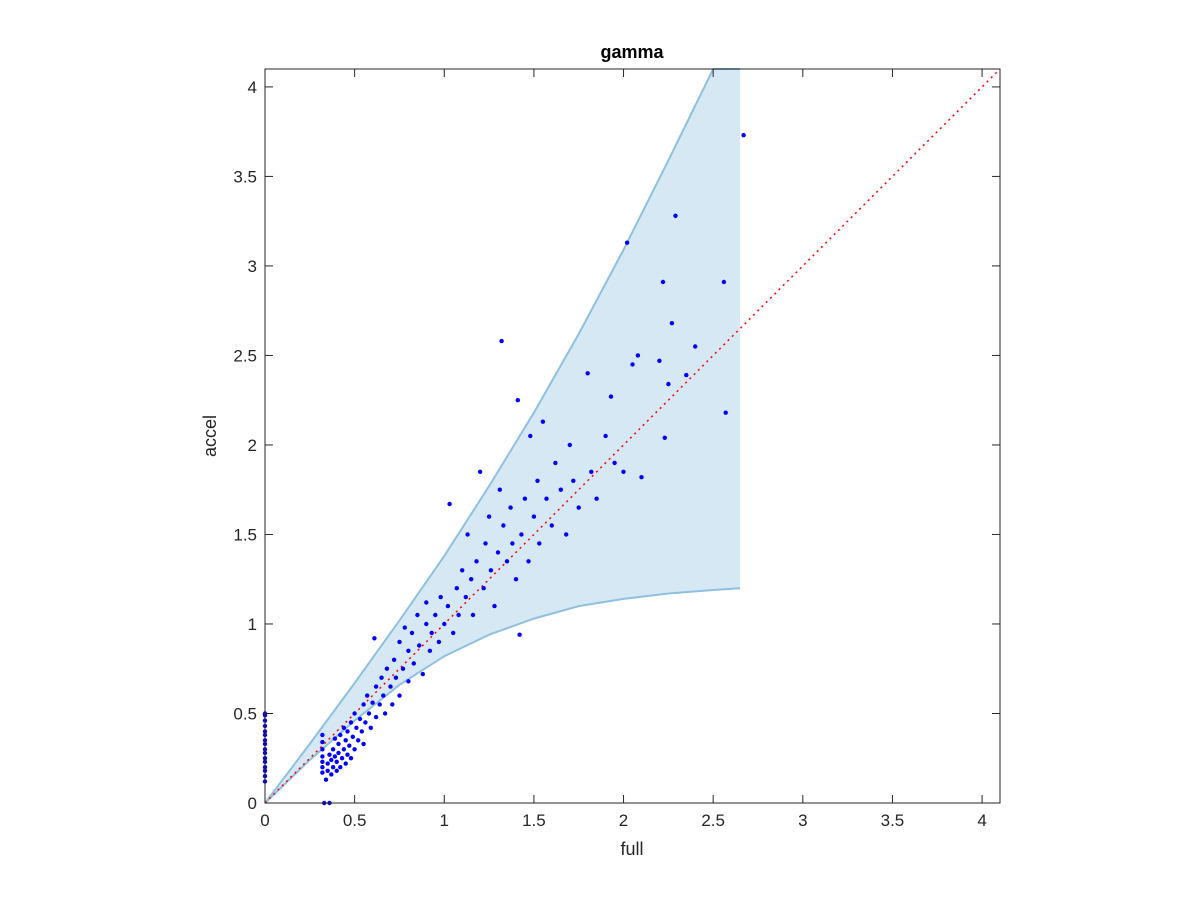 This screenshot has height=900, width=1200. I want to click on x-tick-label: 3, so click(802, 820).